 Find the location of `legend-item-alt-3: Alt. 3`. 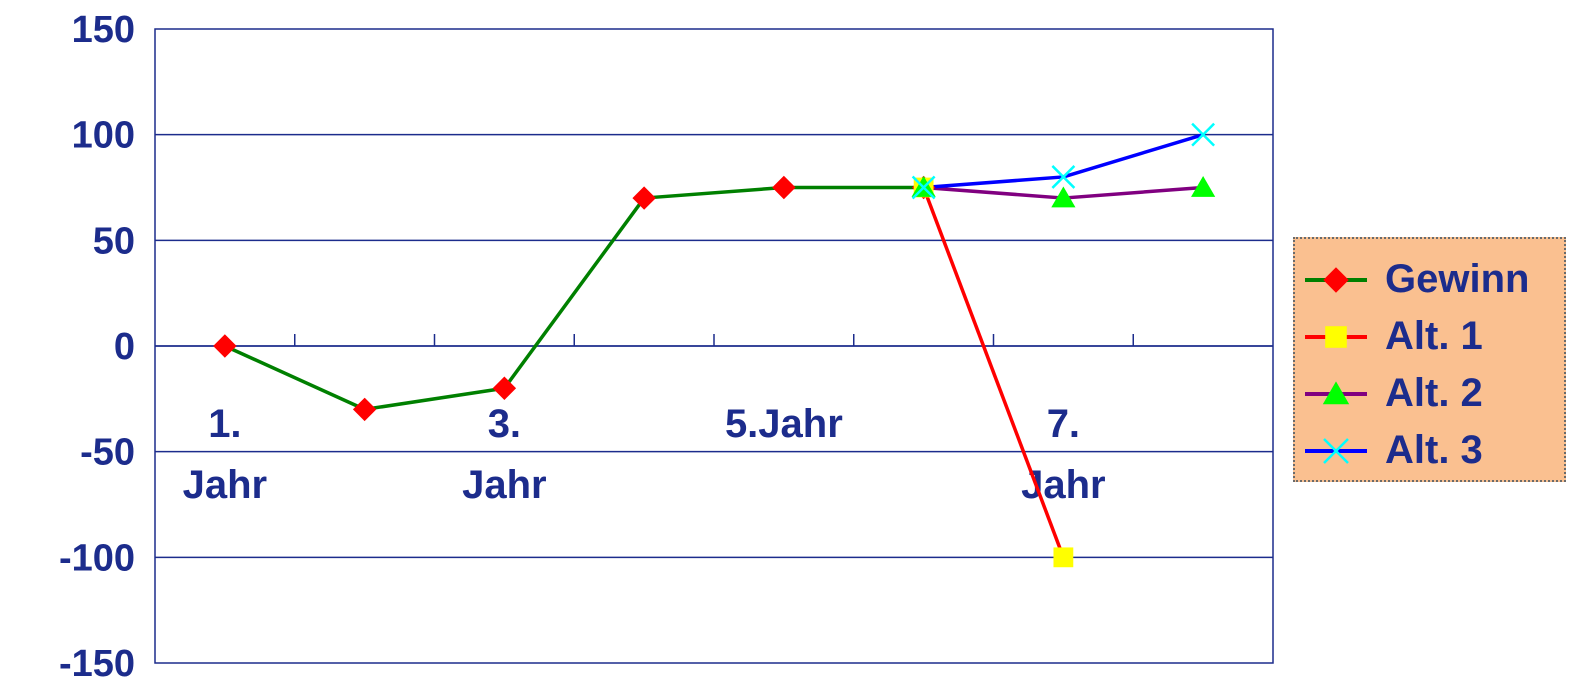

legend-item-alt-3: Alt. 3 is located at coordinates (1429, 450).